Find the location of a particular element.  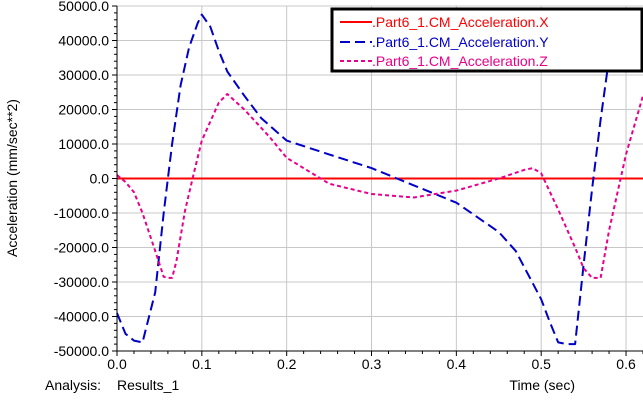

y-tick-label: 10000.0 is located at coordinates (83, 144).